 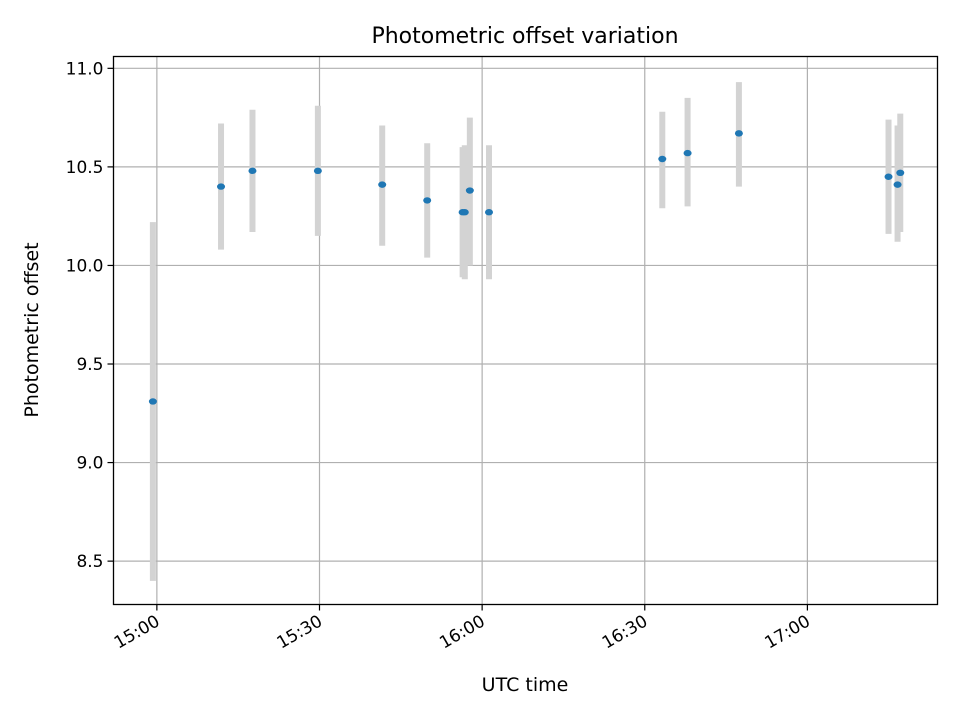 I want to click on chart-title: Photometric offset variation, so click(x=524, y=36).